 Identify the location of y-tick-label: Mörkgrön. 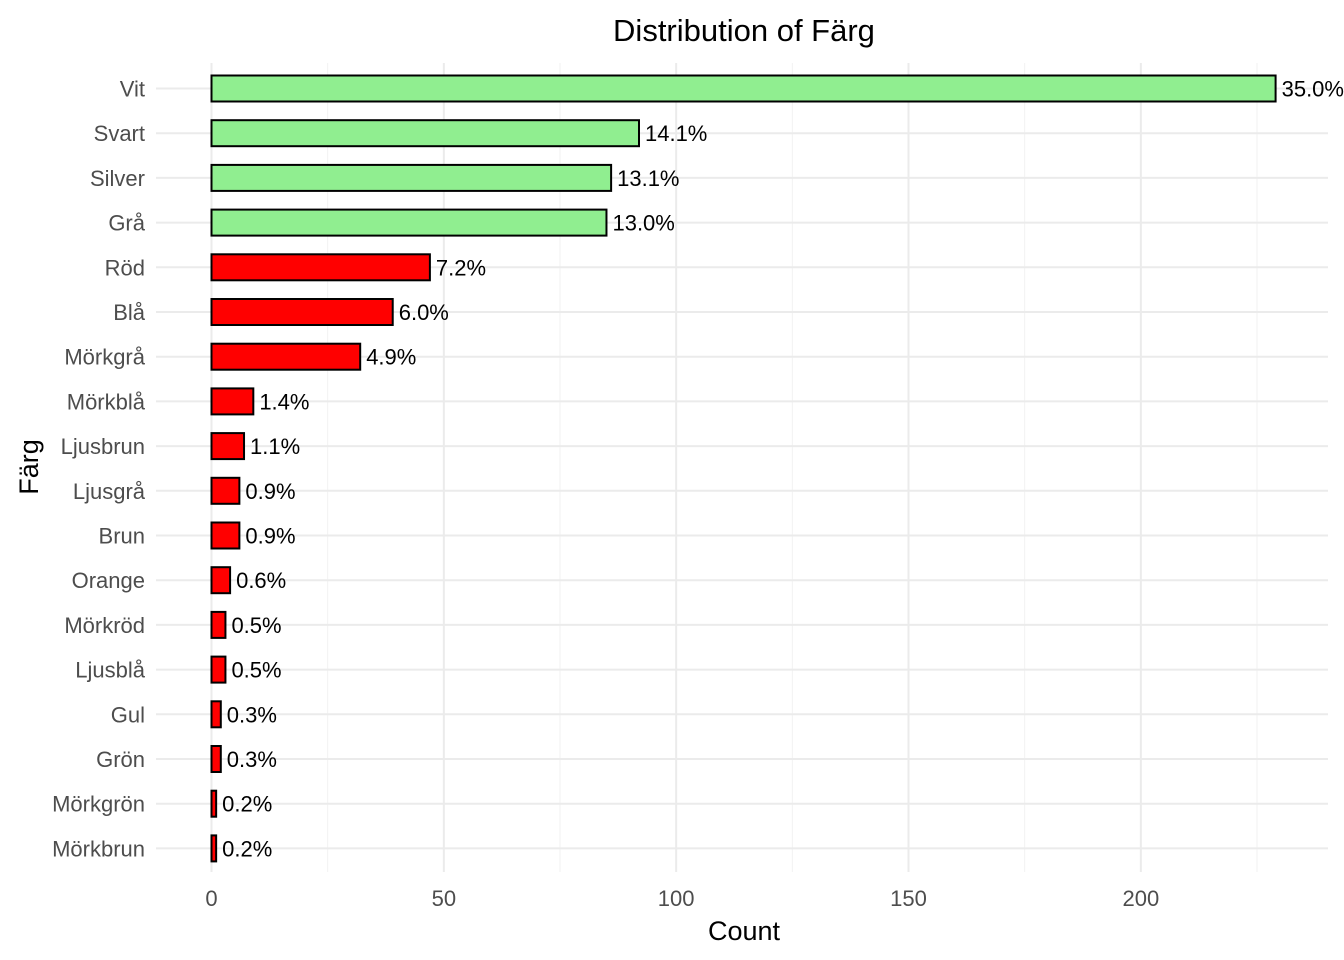
(98, 804).